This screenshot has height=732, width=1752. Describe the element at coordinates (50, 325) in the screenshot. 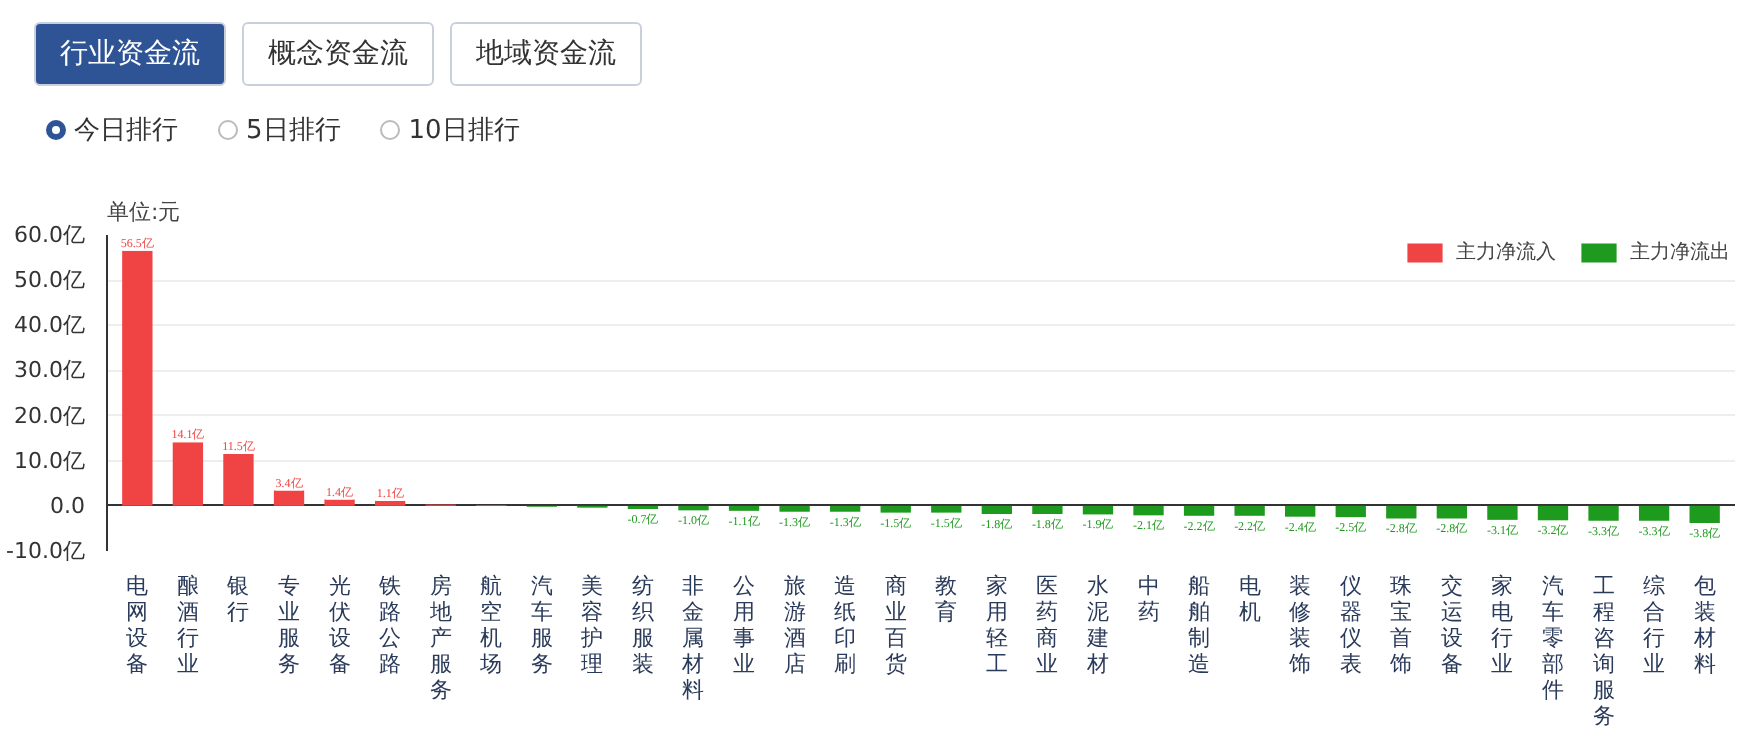

I see `y-tick-label: 40.0亿` at that location.